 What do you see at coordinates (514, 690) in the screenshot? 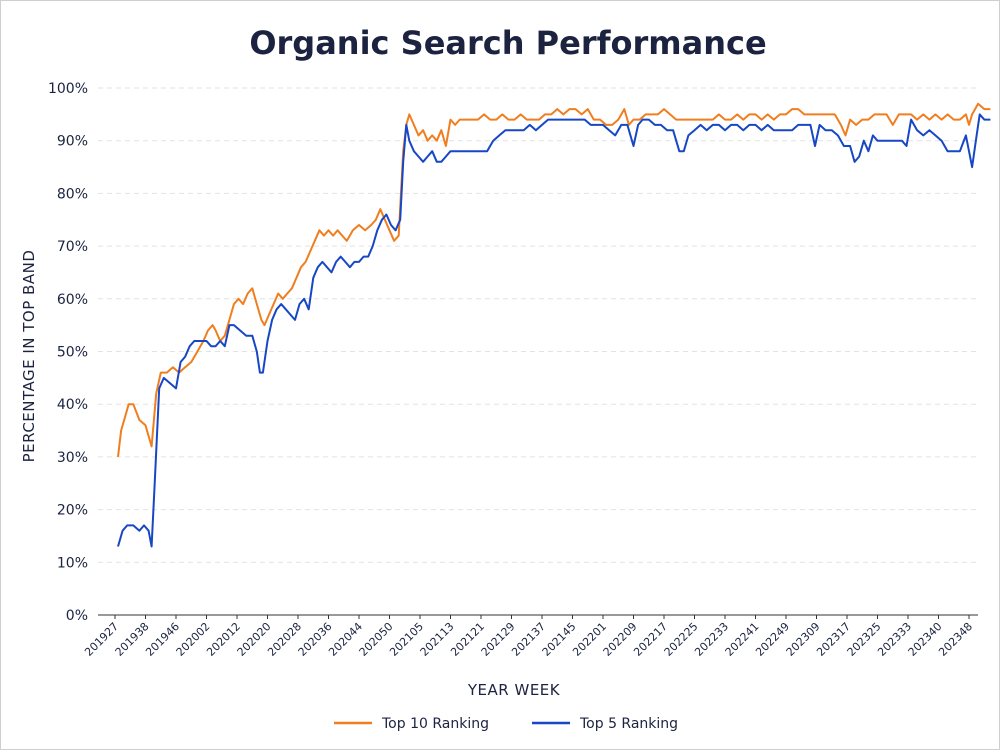
I see `x-axis-title: YEAR WEEK` at bounding box center [514, 690].